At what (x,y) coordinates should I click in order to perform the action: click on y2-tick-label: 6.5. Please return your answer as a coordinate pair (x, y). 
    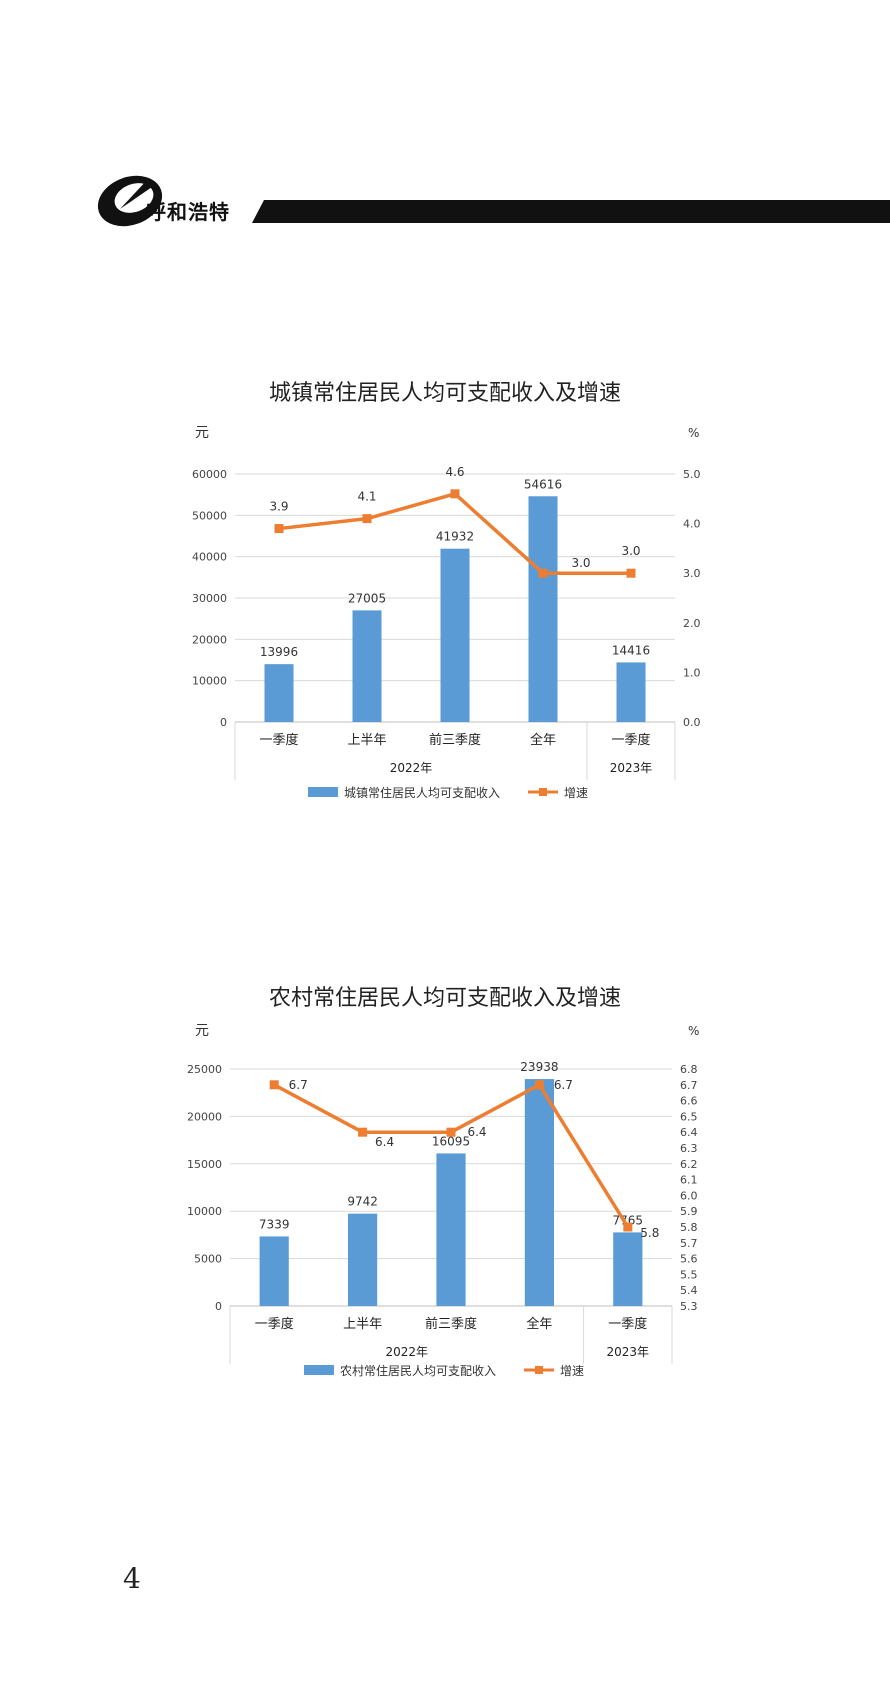
    Looking at the image, I should click on (689, 1116).